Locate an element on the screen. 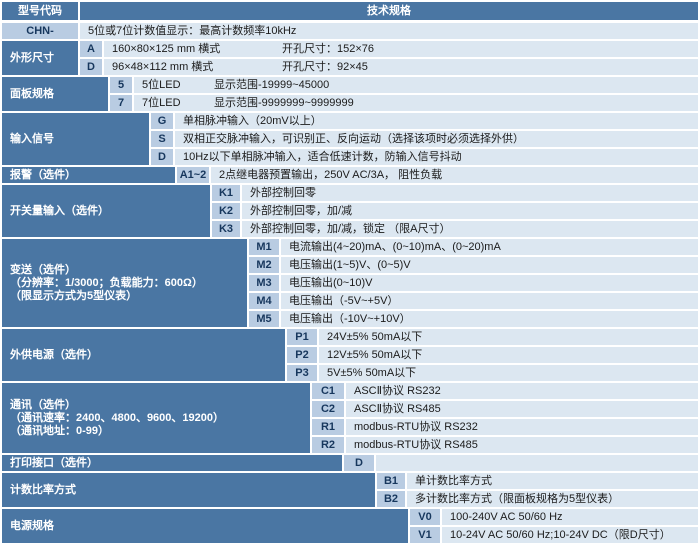 This screenshot has height=545, width=700. option-code: 5 is located at coordinates (121, 85).